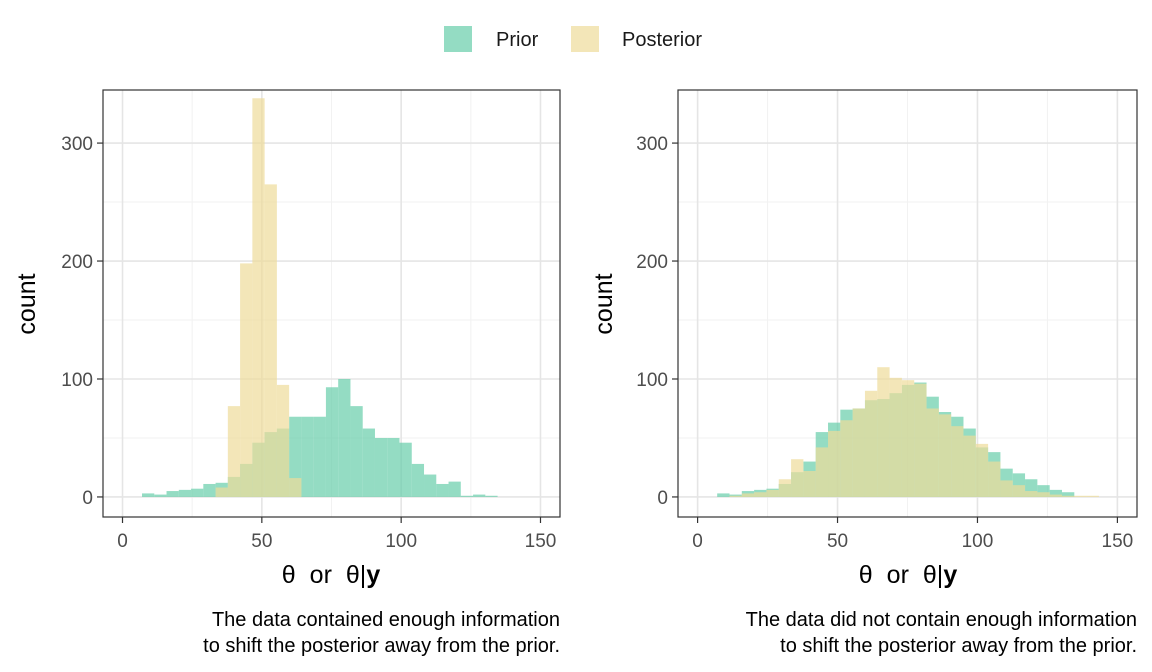  What do you see at coordinates (87, 498) in the screenshot?
I see `left-y-tick-label: 0` at bounding box center [87, 498].